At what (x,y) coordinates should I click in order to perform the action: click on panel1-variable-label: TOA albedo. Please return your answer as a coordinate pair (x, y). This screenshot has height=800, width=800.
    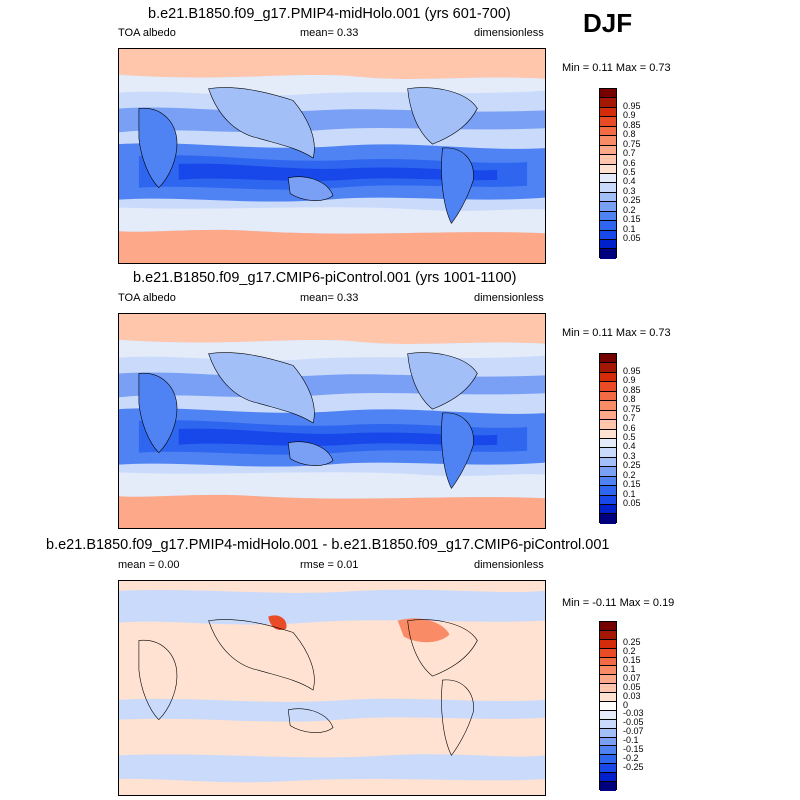
    Looking at the image, I should click on (147, 33).